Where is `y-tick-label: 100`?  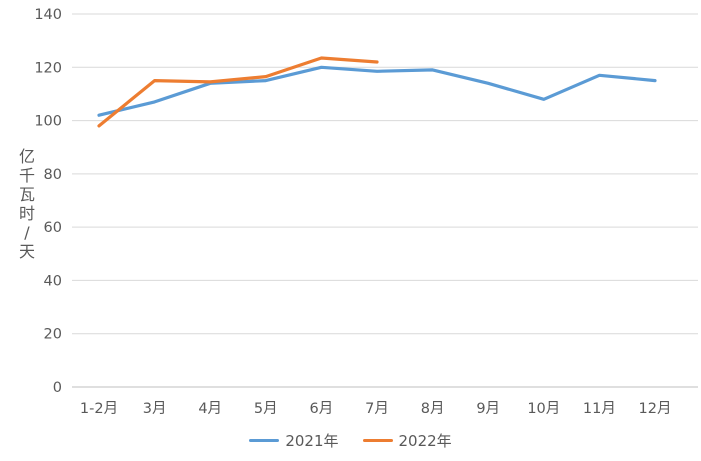 y-tick-label: 100 is located at coordinates (48, 122).